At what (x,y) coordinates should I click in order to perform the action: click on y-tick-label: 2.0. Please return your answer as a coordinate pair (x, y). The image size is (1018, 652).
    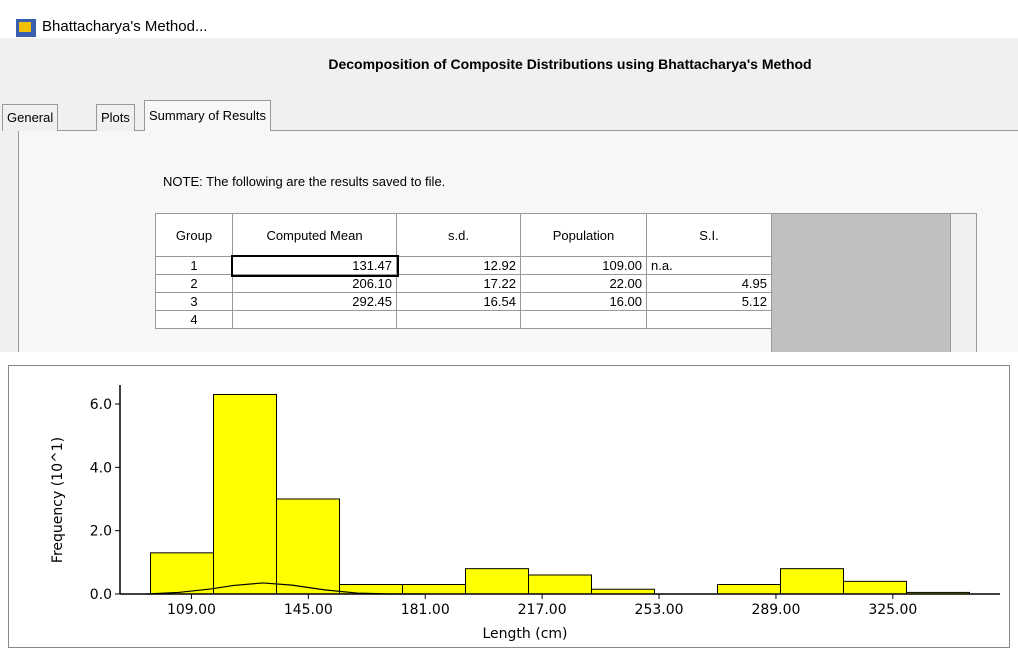
    Looking at the image, I should click on (101, 532).